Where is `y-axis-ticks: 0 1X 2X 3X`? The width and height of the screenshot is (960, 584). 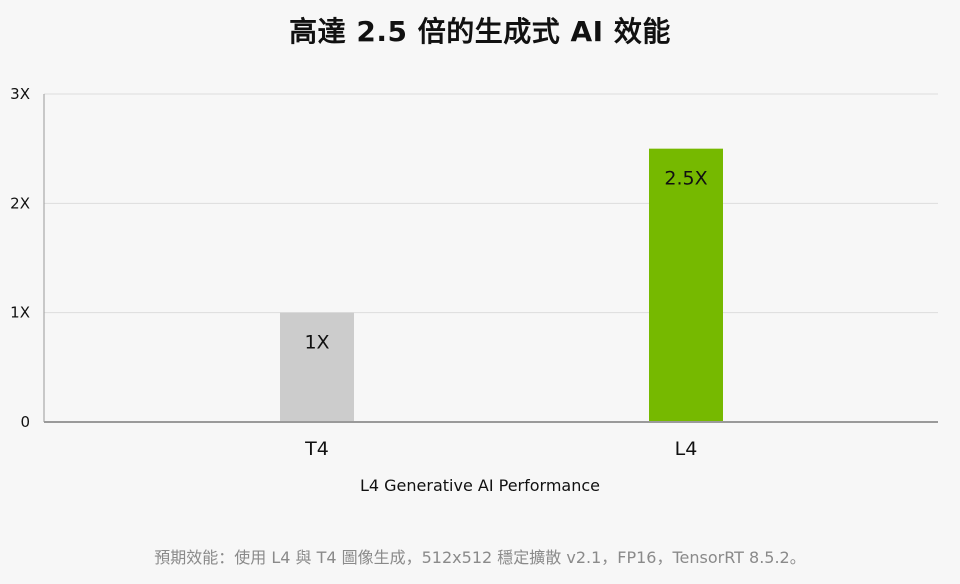
y-axis-ticks: 0 1X 2X 3X is located at coordinates (20, 258).